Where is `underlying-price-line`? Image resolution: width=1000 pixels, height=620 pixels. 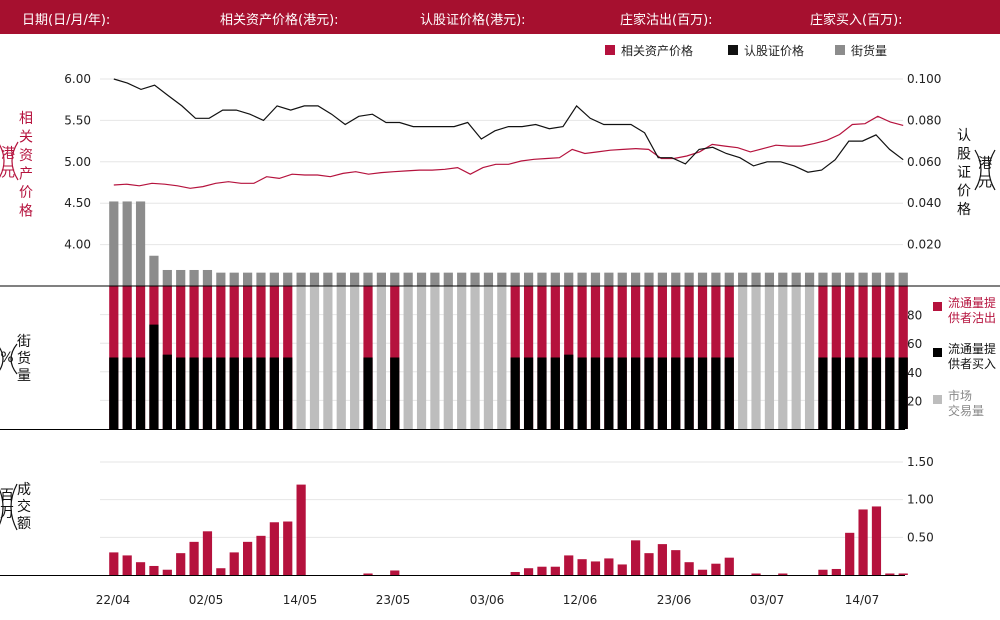
underlying-price-line is located at coordinates (508, 152).